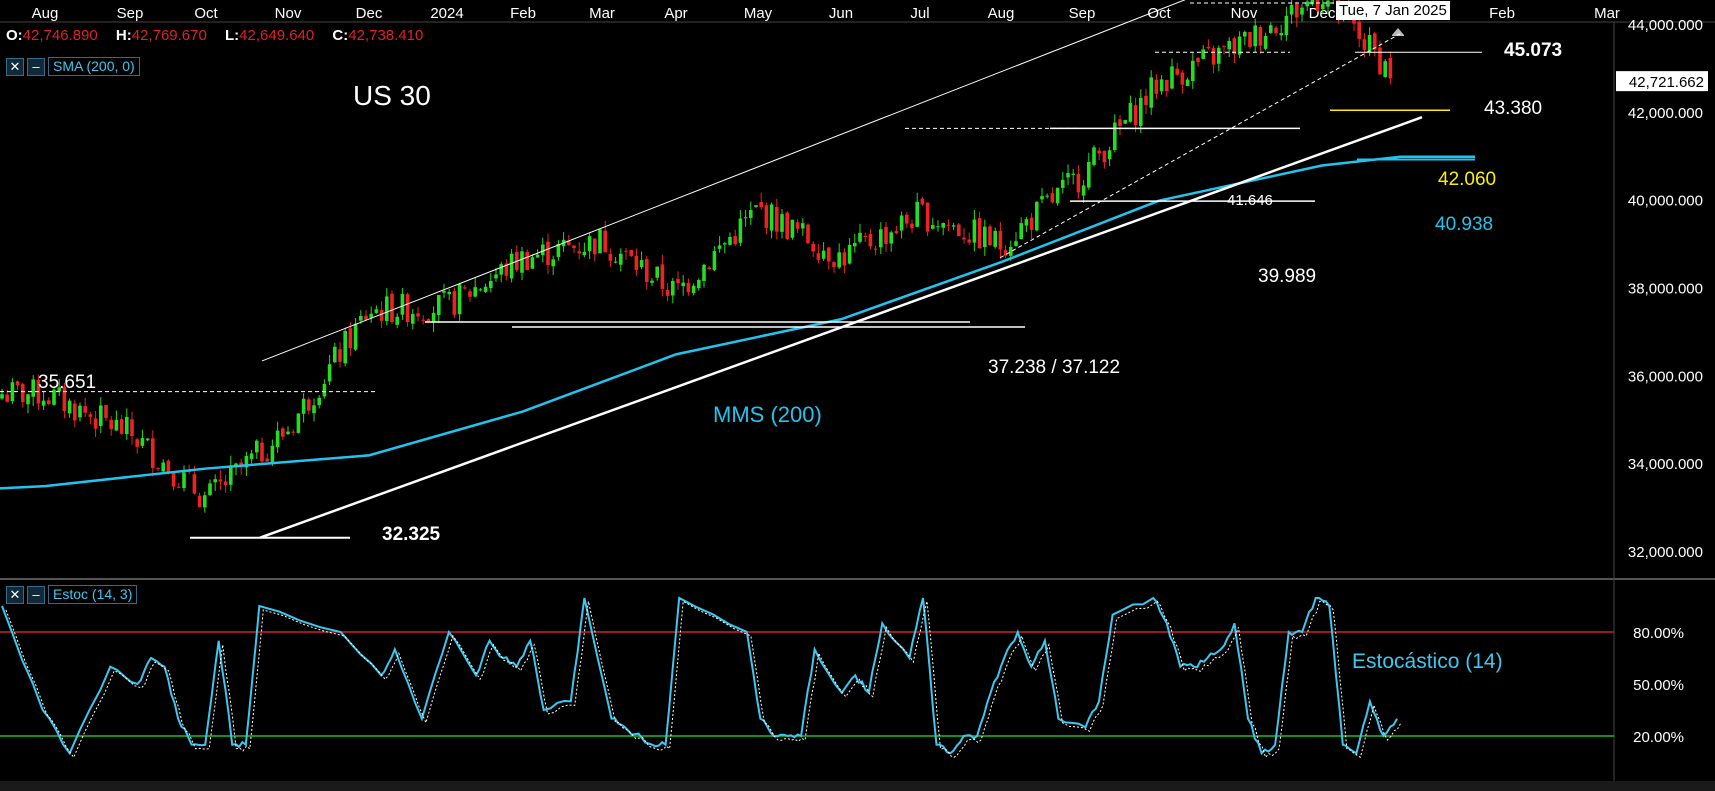  What do you see at coordinates (94, 66) in the screenshot?
I see `sma-indicator-label: SMA (200, 0)` at bounding box center [94, 66].